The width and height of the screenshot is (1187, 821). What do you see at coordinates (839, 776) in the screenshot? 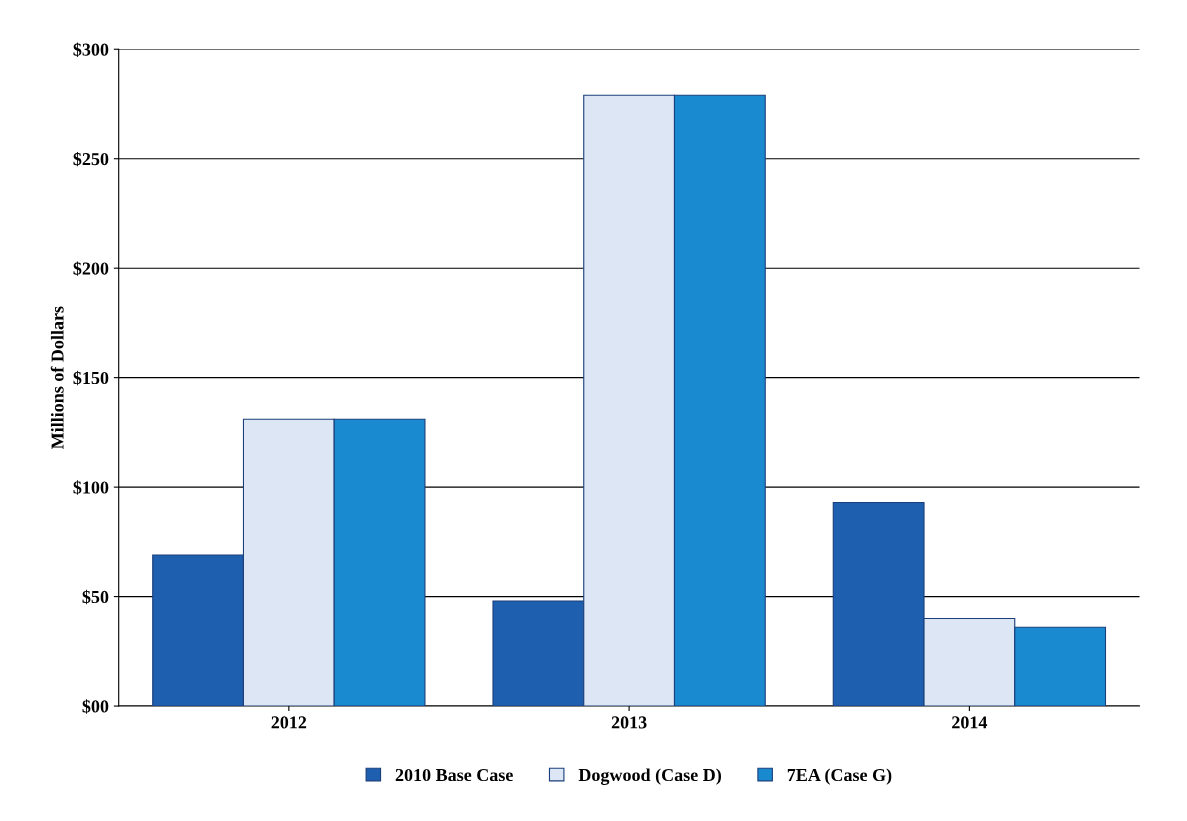
I see `legend-label: 7EA (Case G)` at bounding box center [839, 776].